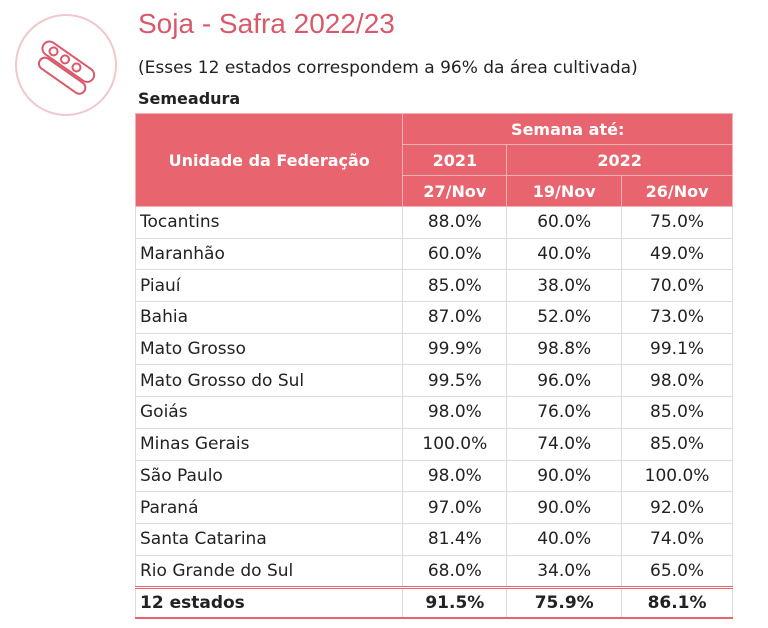 The width and height of the screenshot is (768, 628). Describe the element at coordinates (564, 191) in the screenshot. I see `header-date: 19/Nov` at that location.